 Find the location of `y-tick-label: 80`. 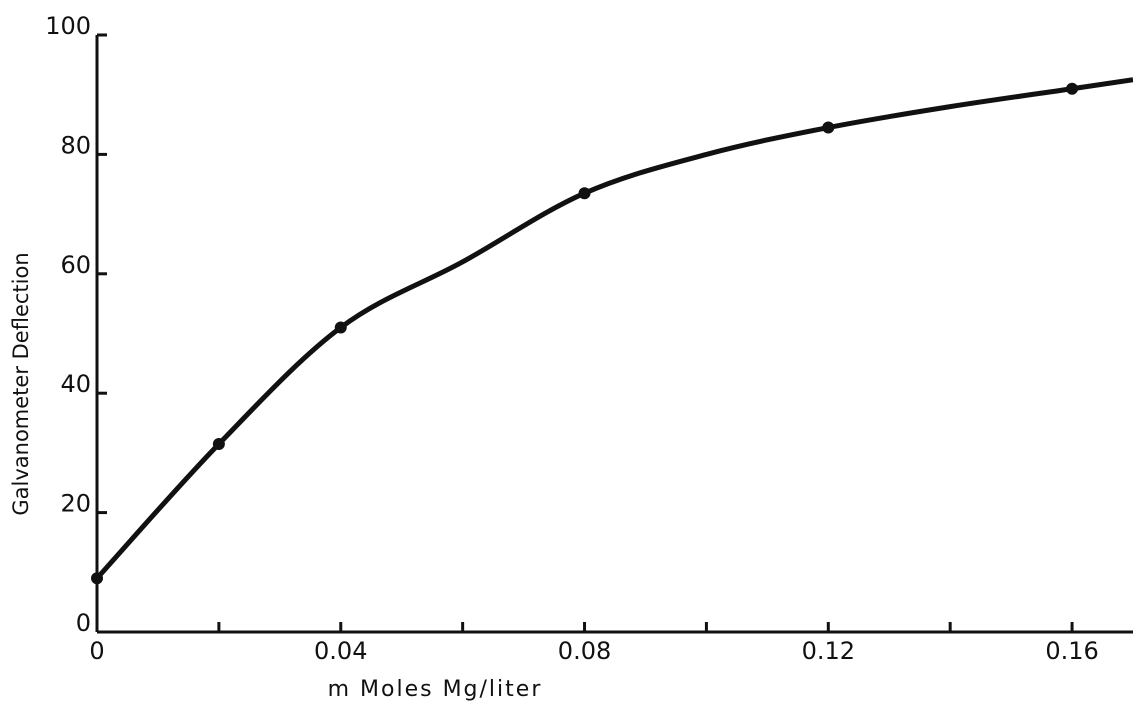

y-tick-label: 80 is located at coordinates (75, 145).